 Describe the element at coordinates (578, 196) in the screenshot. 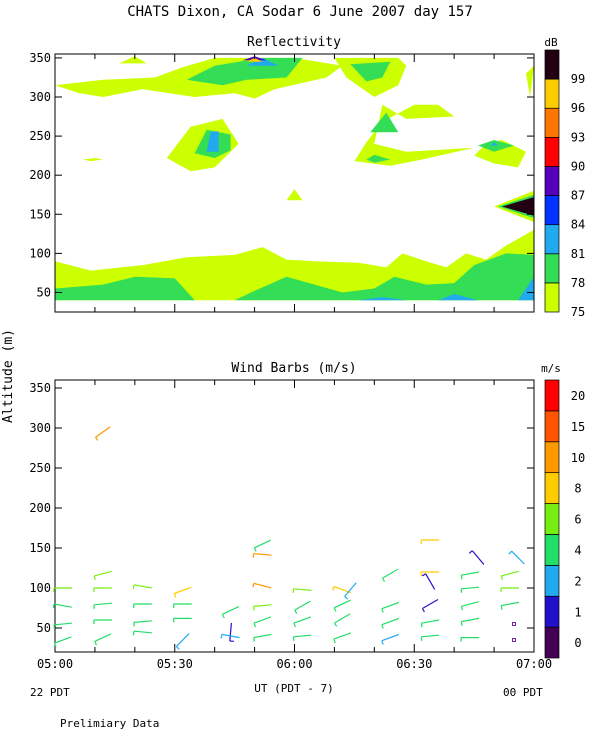

I see `reflectivity-colorbar-label: 87` at that location.